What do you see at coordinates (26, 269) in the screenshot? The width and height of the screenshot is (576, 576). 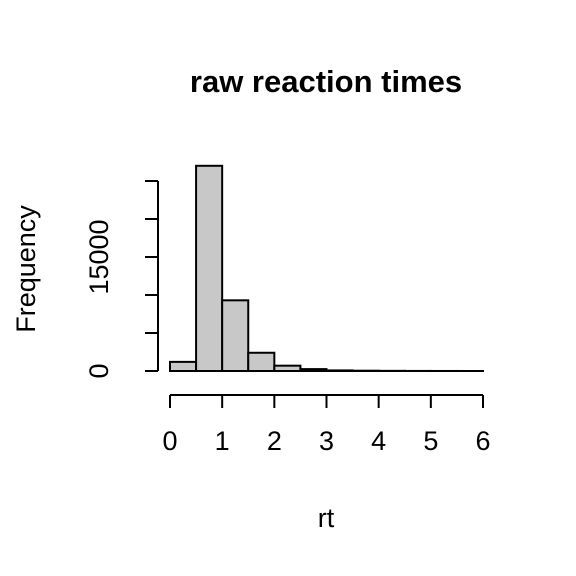 I see `y-axis-label: Frequency` at bounding box center [26, 269].